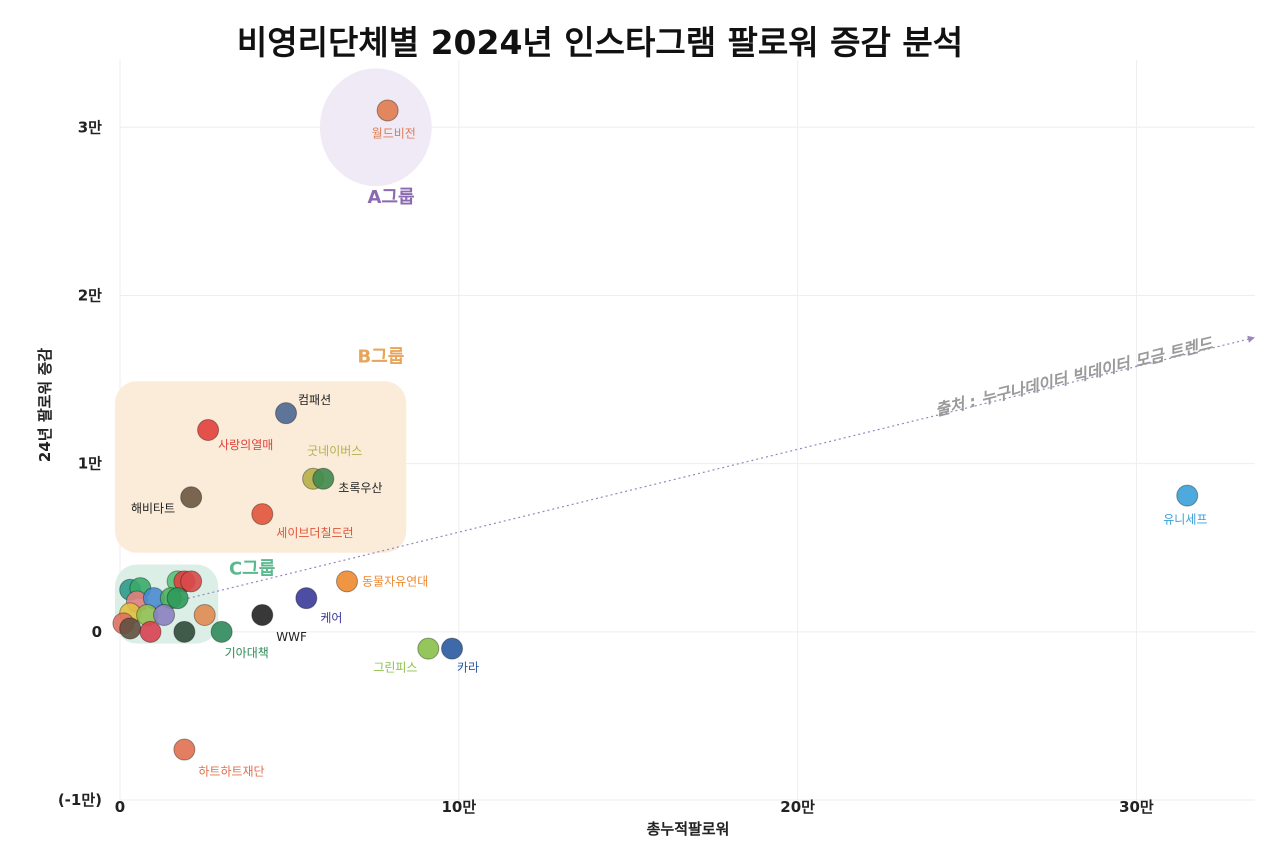 This screenshot has height=863, width=1280. Describe the element at coordinates (334, 451) in the screenshot. I see `point-label-굿네이버스: 굿네이버스` at that location.